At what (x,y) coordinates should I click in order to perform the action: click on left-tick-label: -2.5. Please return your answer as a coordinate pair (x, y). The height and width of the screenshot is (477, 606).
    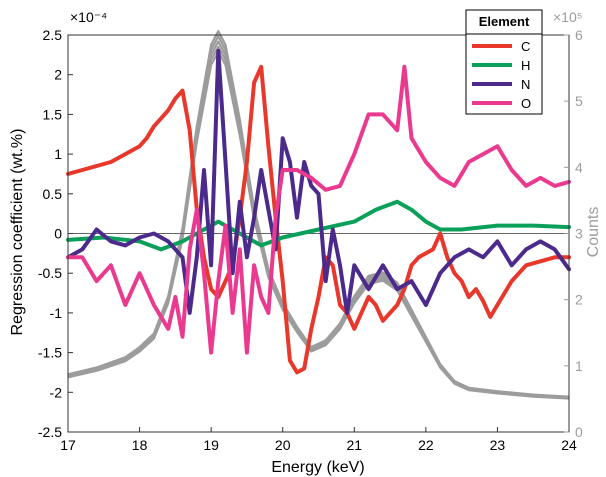
    Looking at the image, I should click on (50, 432).